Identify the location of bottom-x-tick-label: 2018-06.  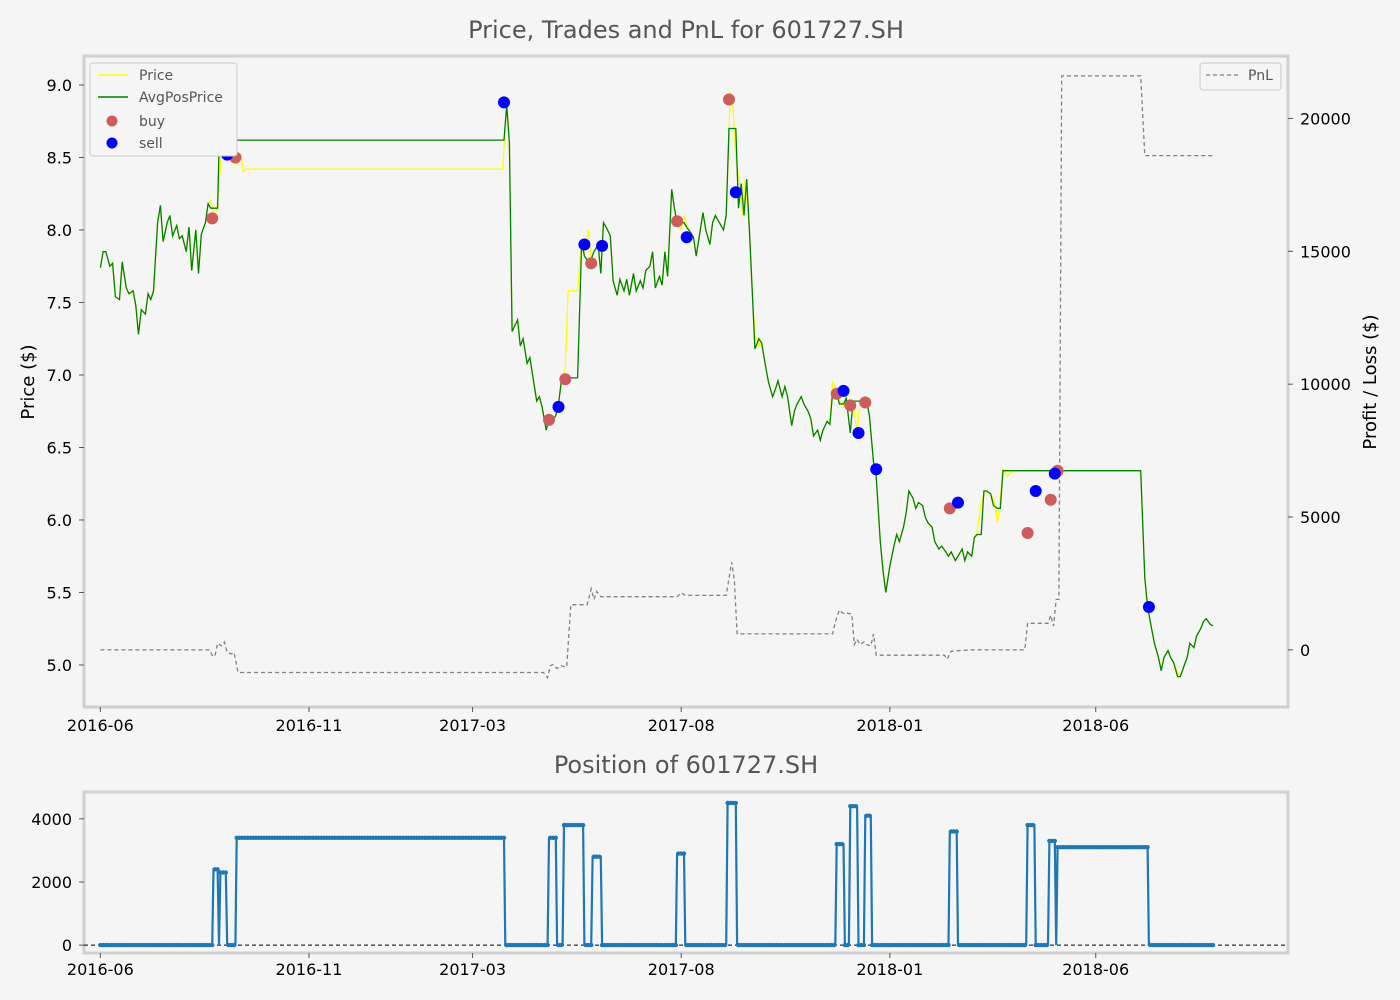
(1095, 969).